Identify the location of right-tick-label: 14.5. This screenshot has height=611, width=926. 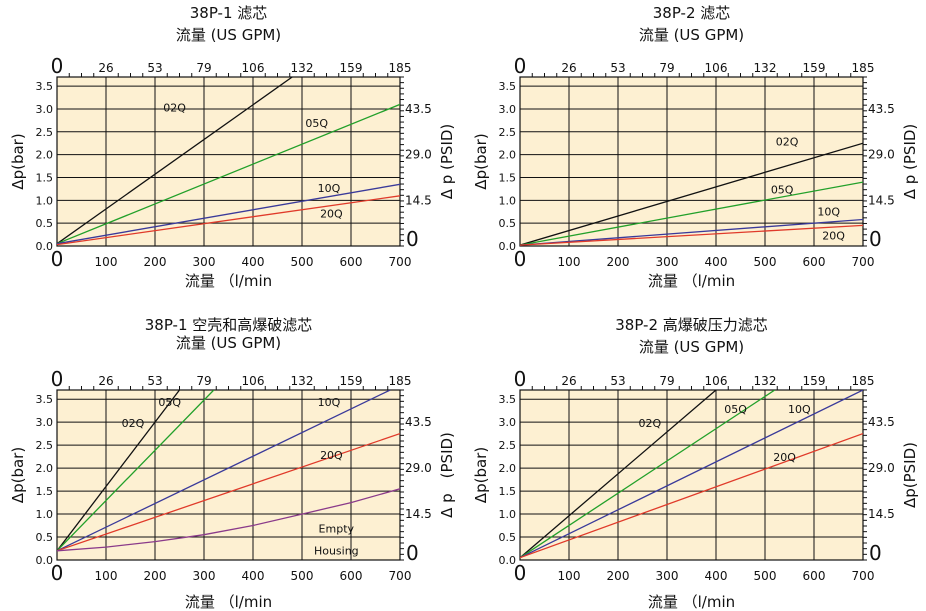
(418, 514).